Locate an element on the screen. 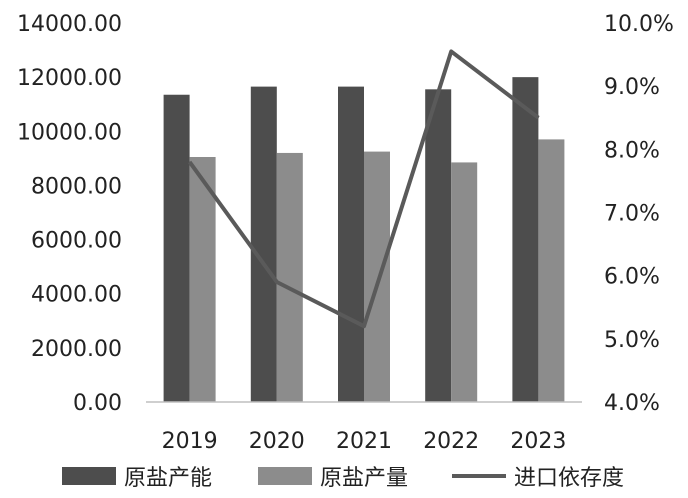 This screenshot has height=498, width=688. right-axis-ticks: 4.0% 5.0% 6.0% 7.0% 8.0% 9.0% 10.0% is located at coordinates (639, 214).